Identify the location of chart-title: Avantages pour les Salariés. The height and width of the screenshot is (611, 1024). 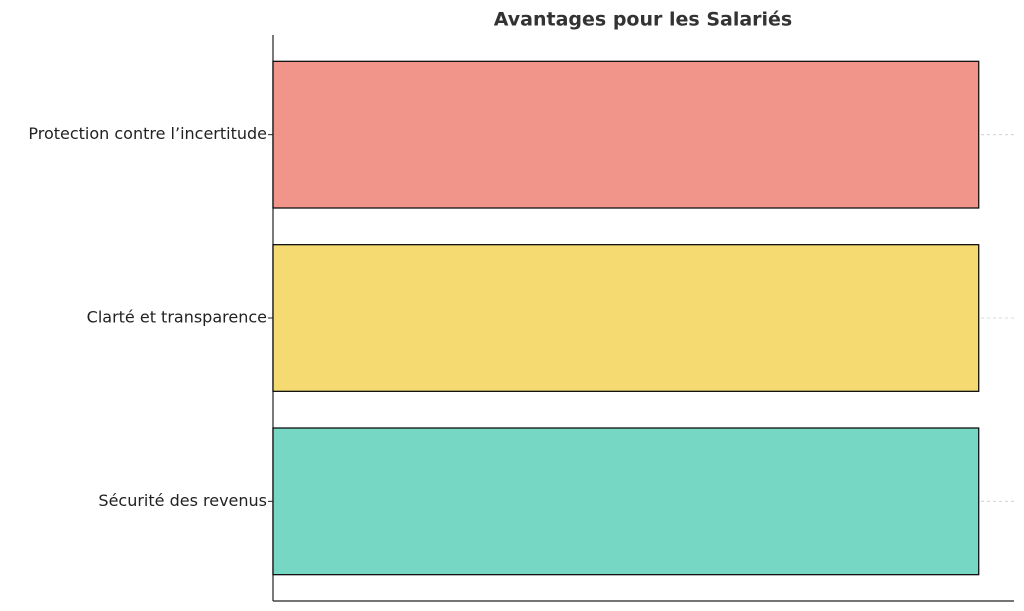
(643, 20).